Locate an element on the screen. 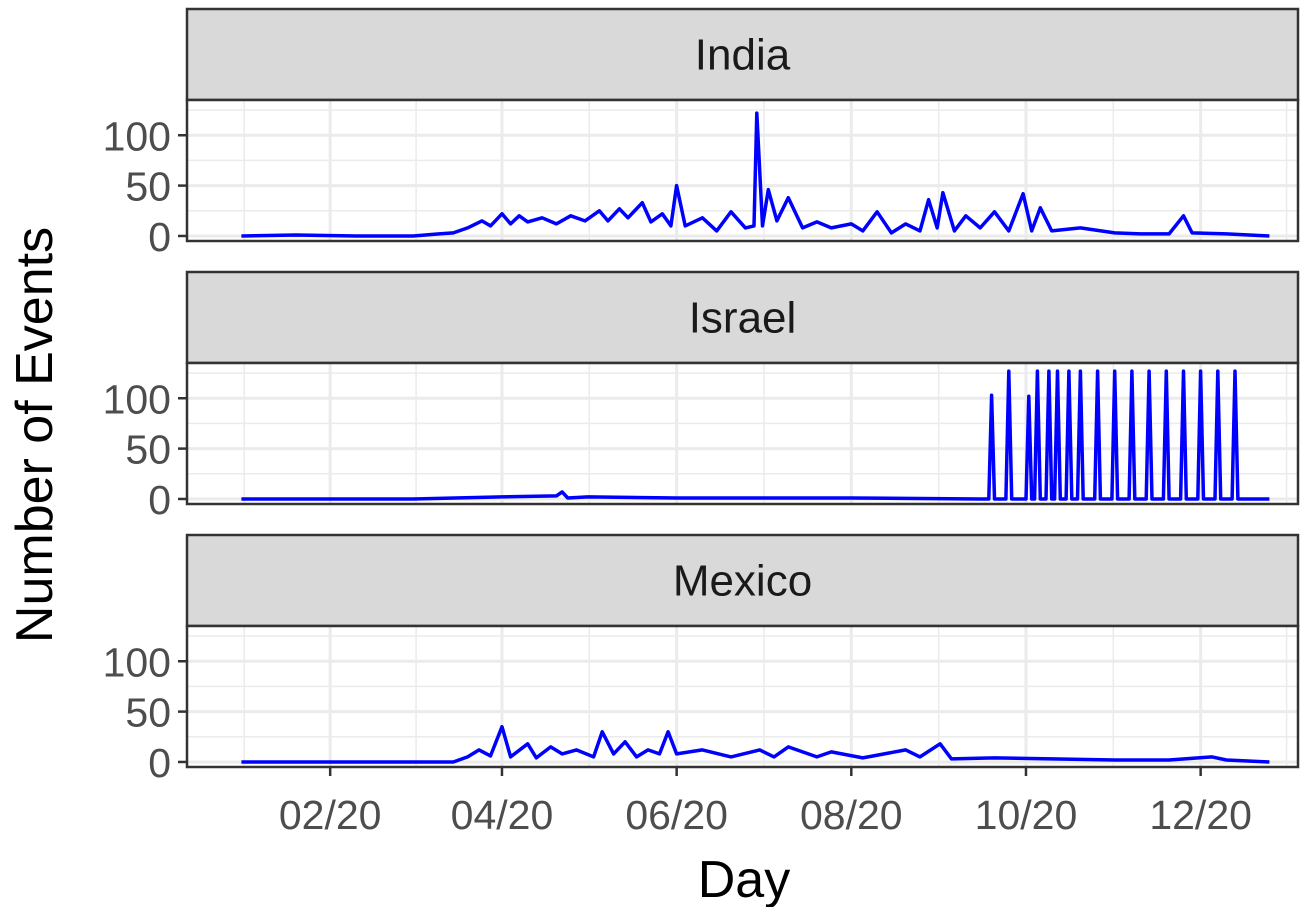 The width and height of the screenshot is (1304, 907). x-axis-title: Day is located at coordinates (744, 879).